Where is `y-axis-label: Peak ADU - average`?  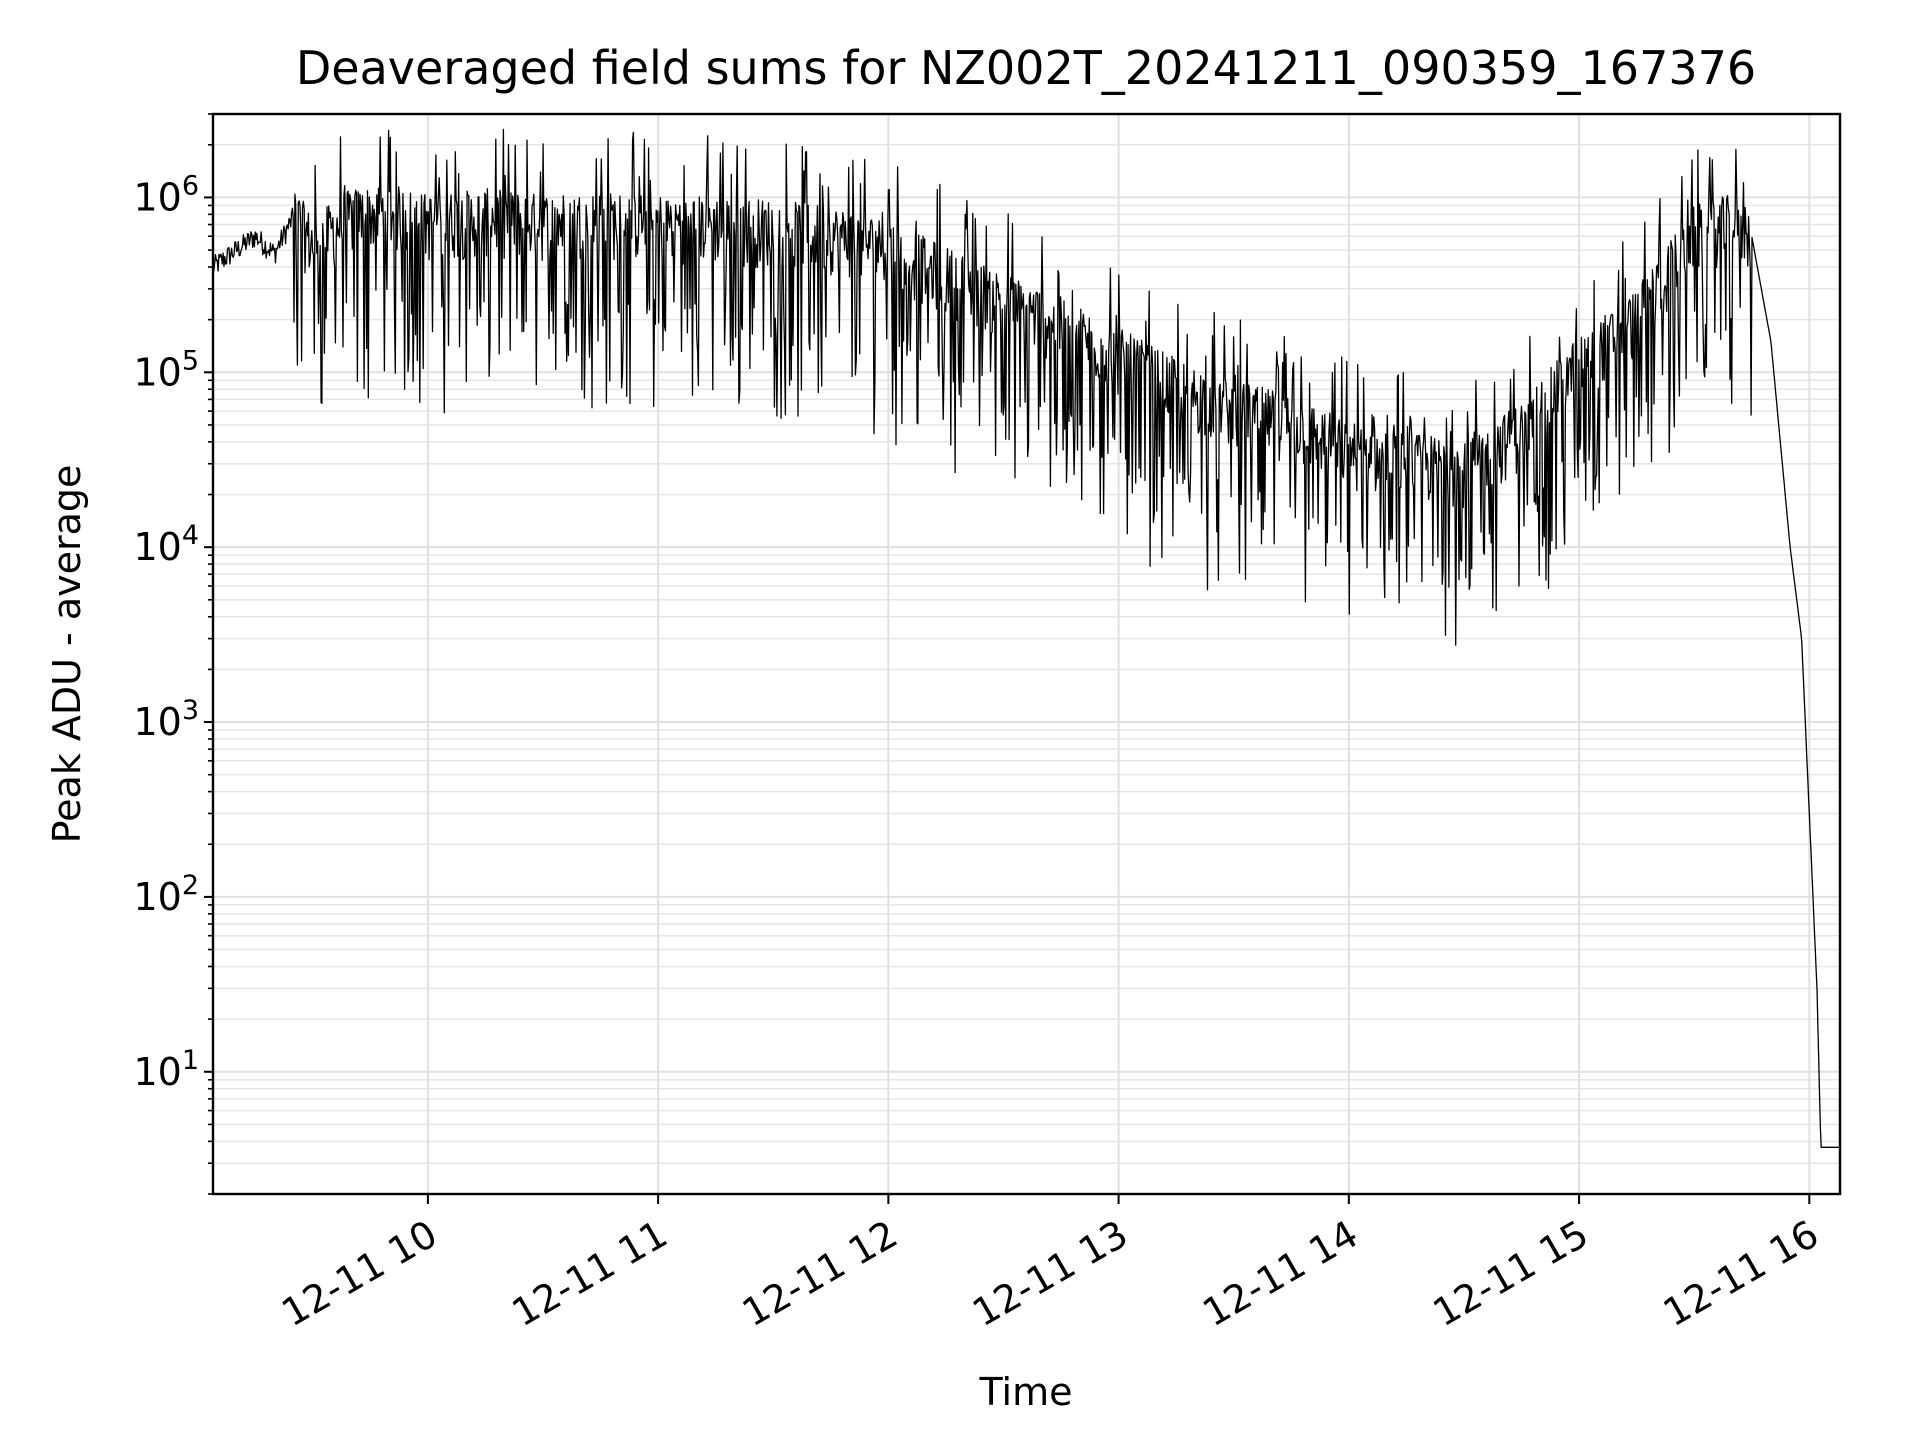 y-axis-label: Peak ADU - average is located at coordinates (67, 654).